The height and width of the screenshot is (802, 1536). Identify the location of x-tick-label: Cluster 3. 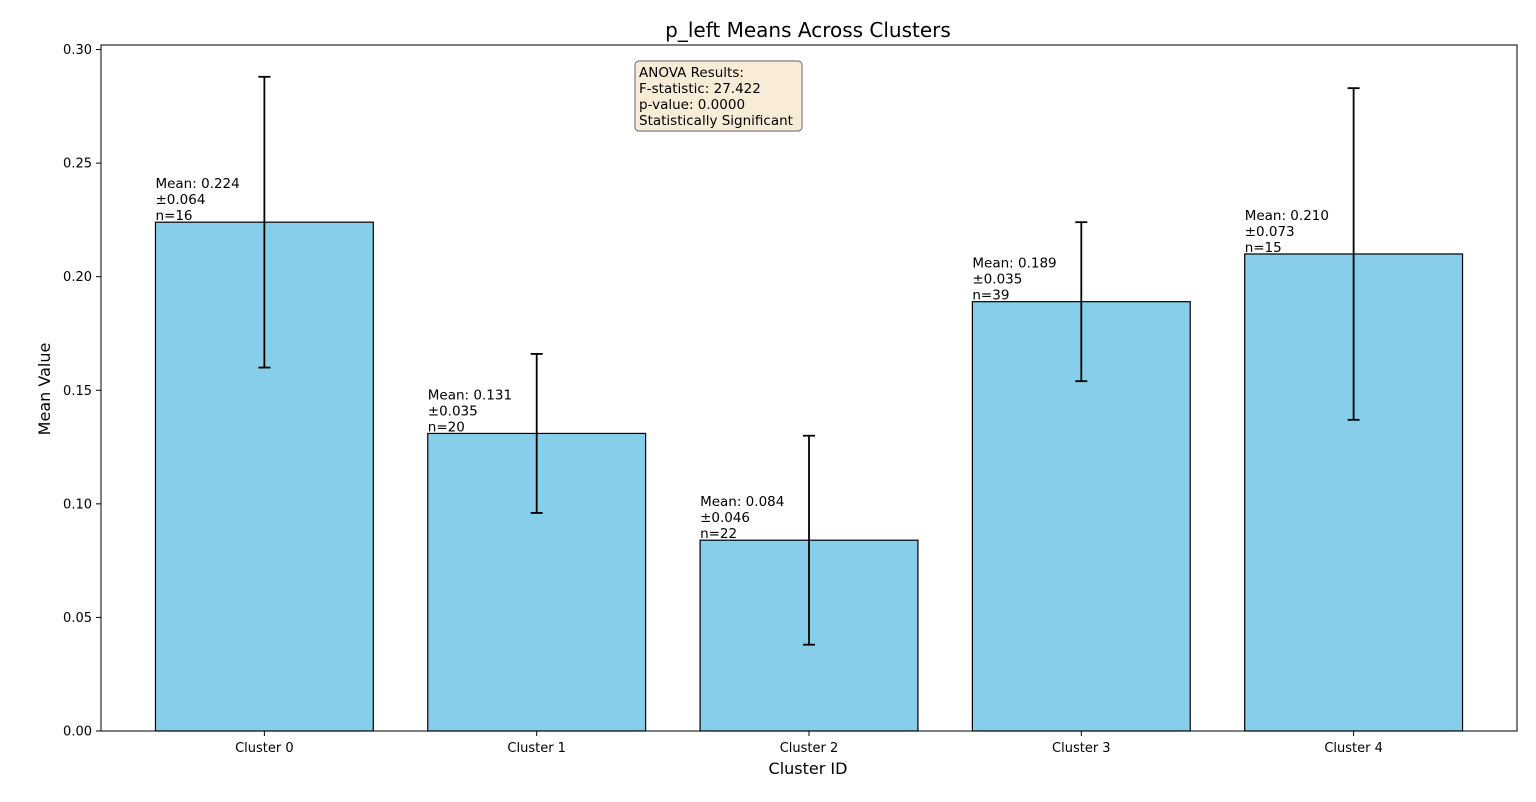
(1081, 748).